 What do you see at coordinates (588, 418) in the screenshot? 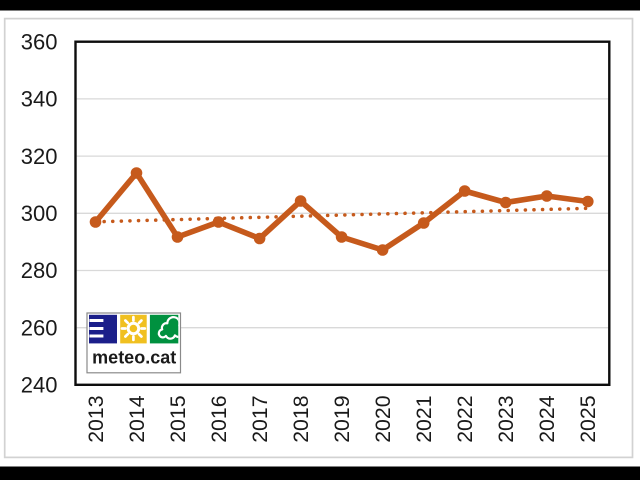
I see `svg-text: 2025` at bounding box center [588, 418].